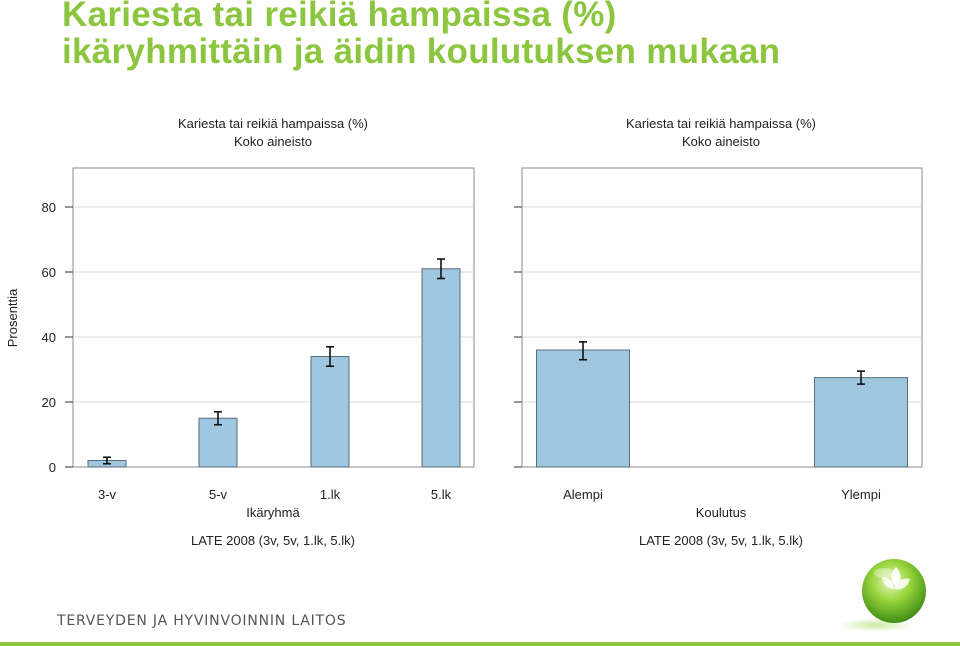 Image resolution: width=960 pixels, height=646 pixels. I want to click on chart-1-x-tick-label: 1.lk, so click(330, 494).